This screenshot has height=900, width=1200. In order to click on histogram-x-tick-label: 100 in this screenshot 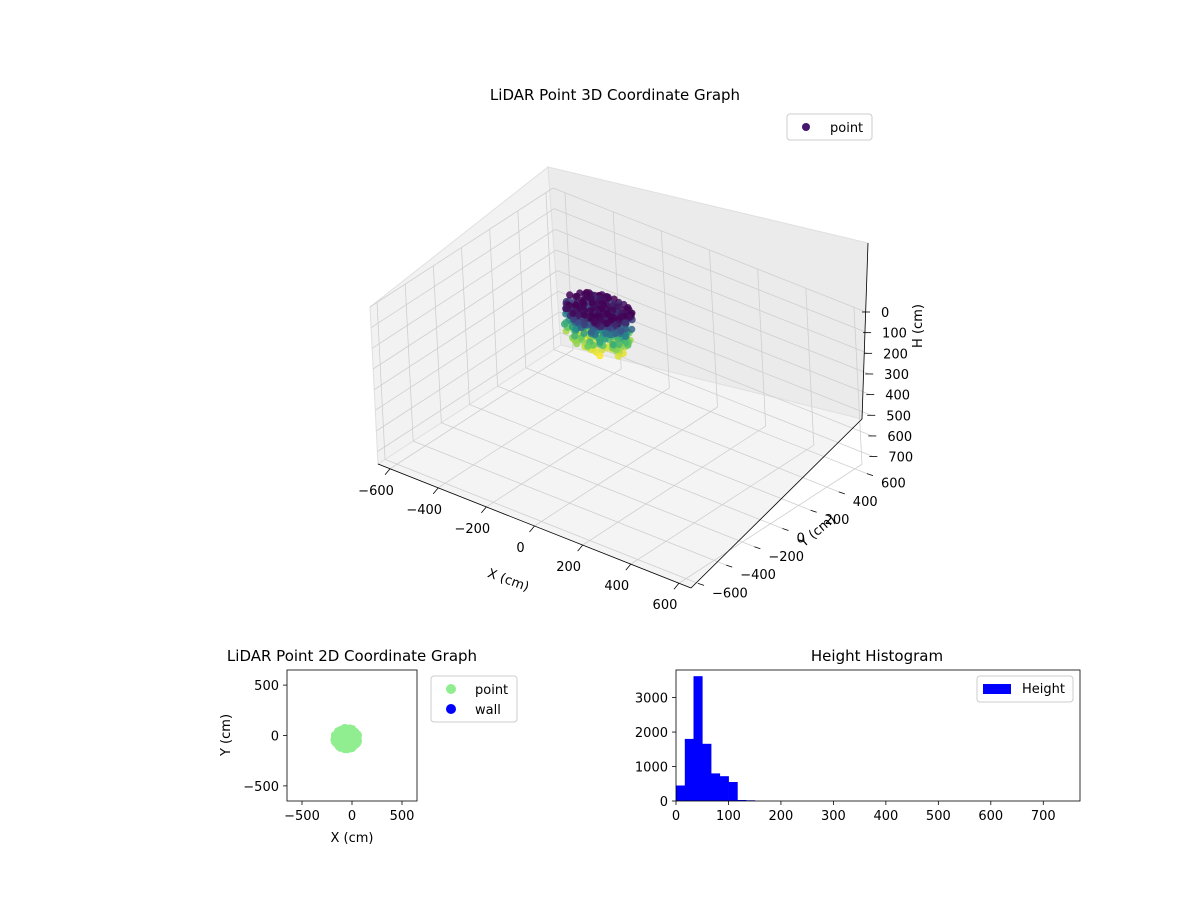, I will do `click(728, 816)`.